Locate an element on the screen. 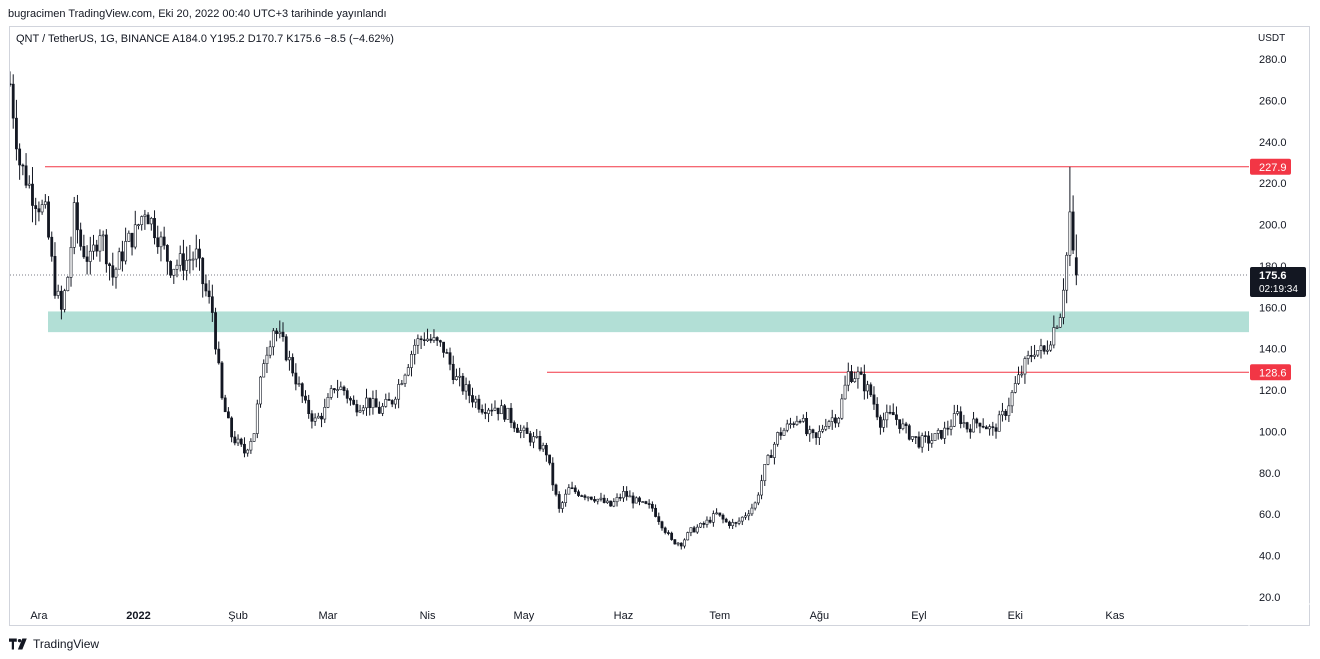 This screenshot has height=659, width=1320. last-price-tag is located at coordinates (1278, 282).